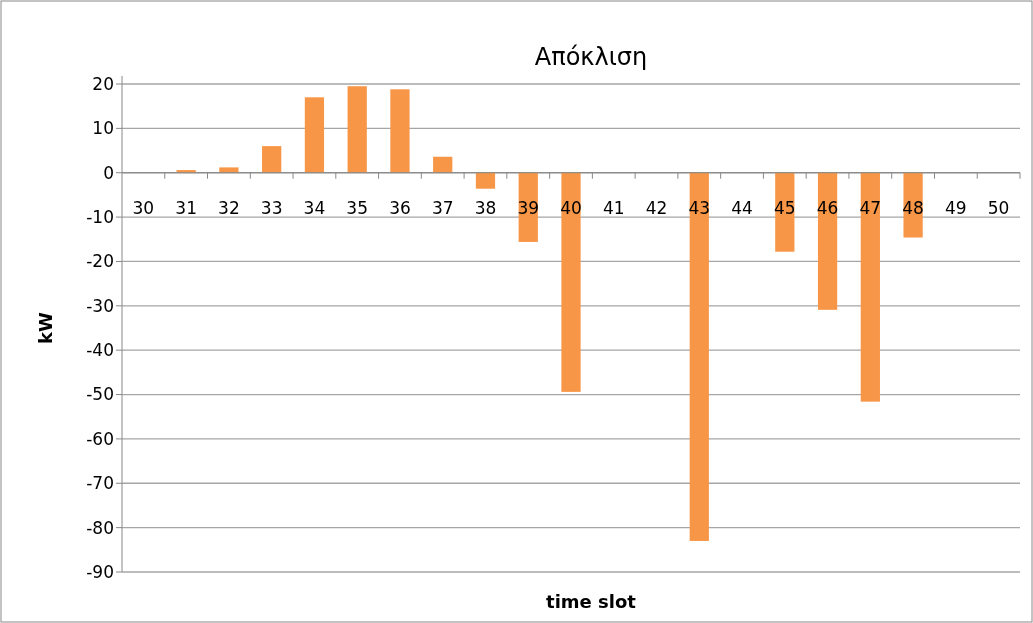 This screenshot has height=623, width=1033. I want to click on x-tick-label: 42, so click(656, 207).